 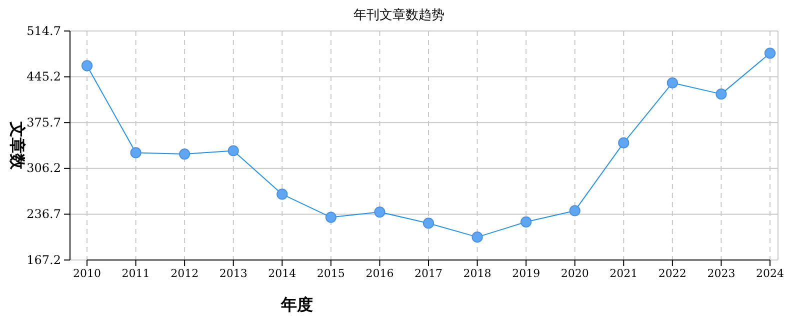 What do you see at coordinates (672, 273) in the screenshot?
I see `x-tick-label: 2022` at bounding box center [672, 273].